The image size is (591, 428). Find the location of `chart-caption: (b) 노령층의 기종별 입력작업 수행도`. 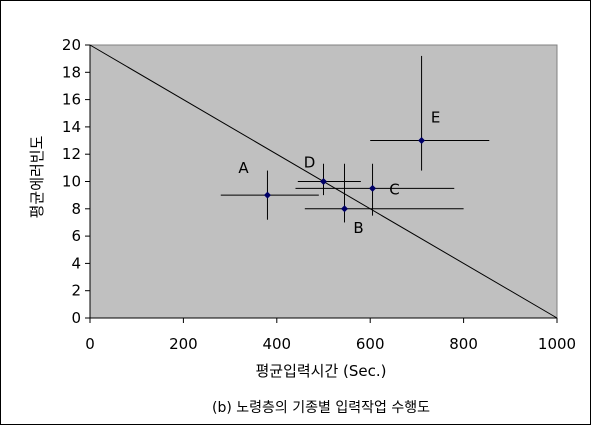

chart-caption: (b) 노령층의 기종별 입력작업 수행도 is located at coordinates (321, 408).